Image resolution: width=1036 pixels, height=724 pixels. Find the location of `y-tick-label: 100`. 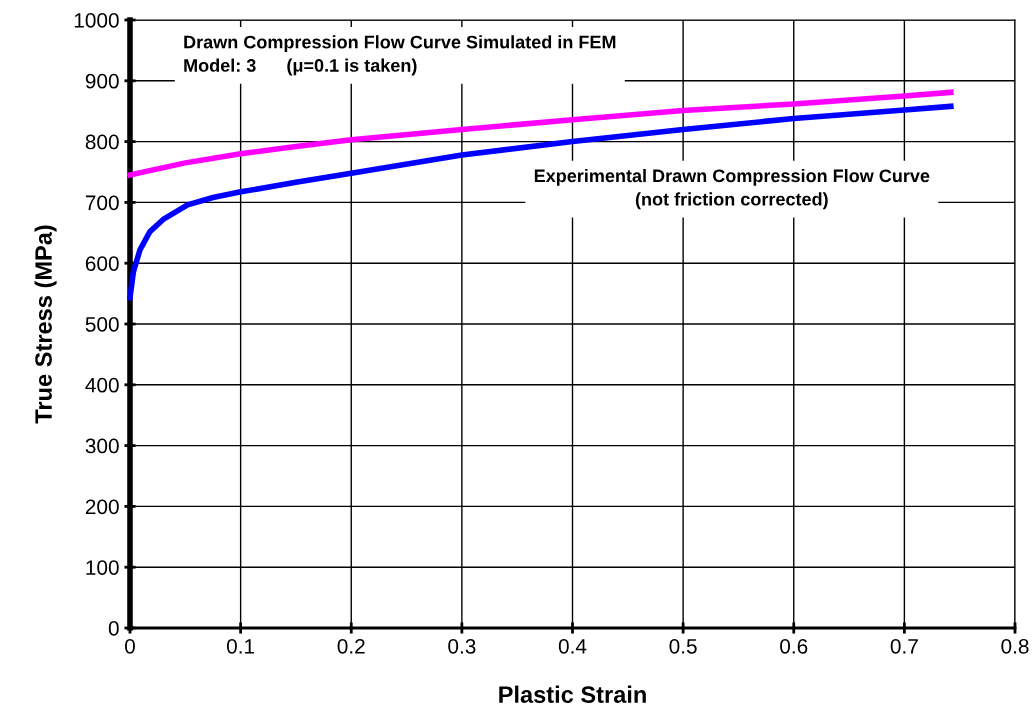

y-tick-label: 100 is located at coordinates (102, 567).